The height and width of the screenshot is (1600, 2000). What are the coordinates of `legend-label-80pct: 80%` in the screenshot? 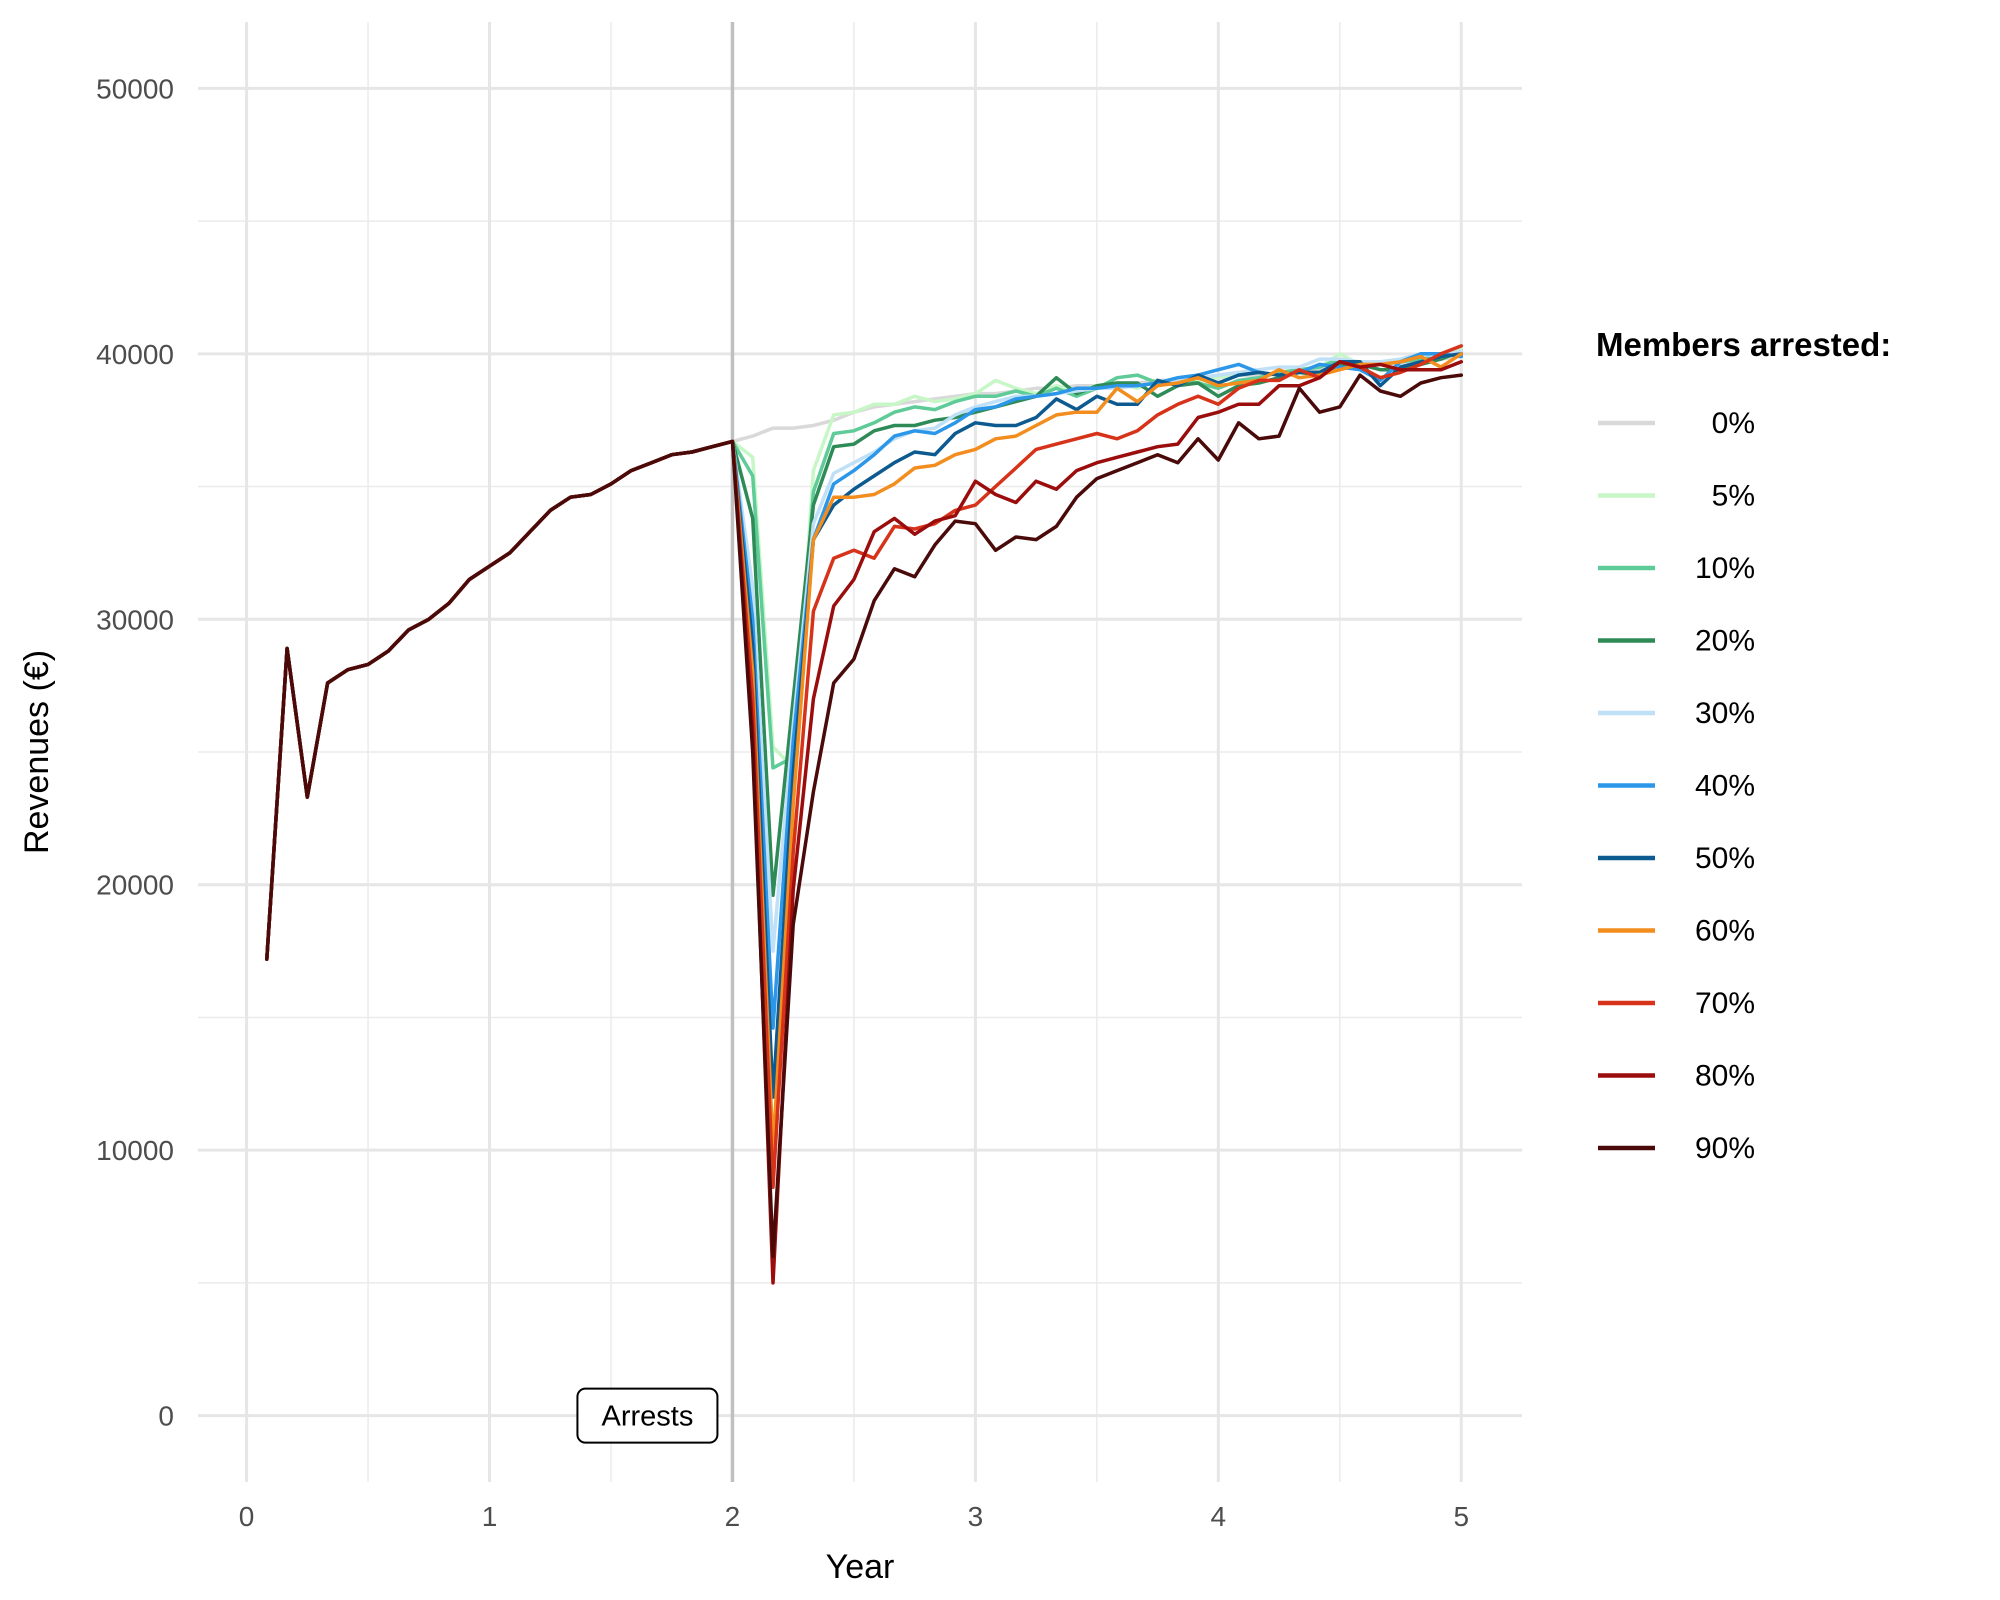 It's located at (1725, 1076).